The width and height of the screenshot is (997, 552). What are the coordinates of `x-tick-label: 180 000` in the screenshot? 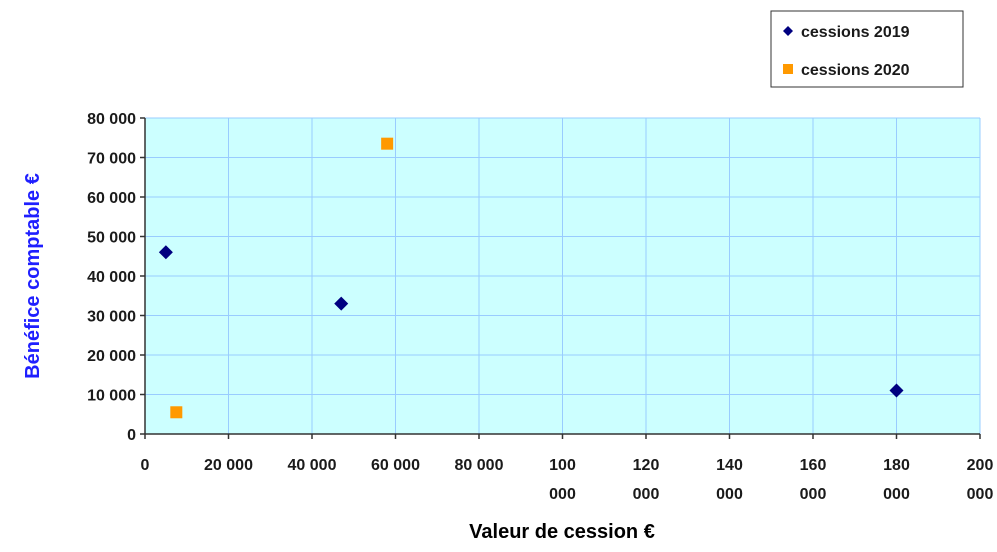 It's located at (896, 480).